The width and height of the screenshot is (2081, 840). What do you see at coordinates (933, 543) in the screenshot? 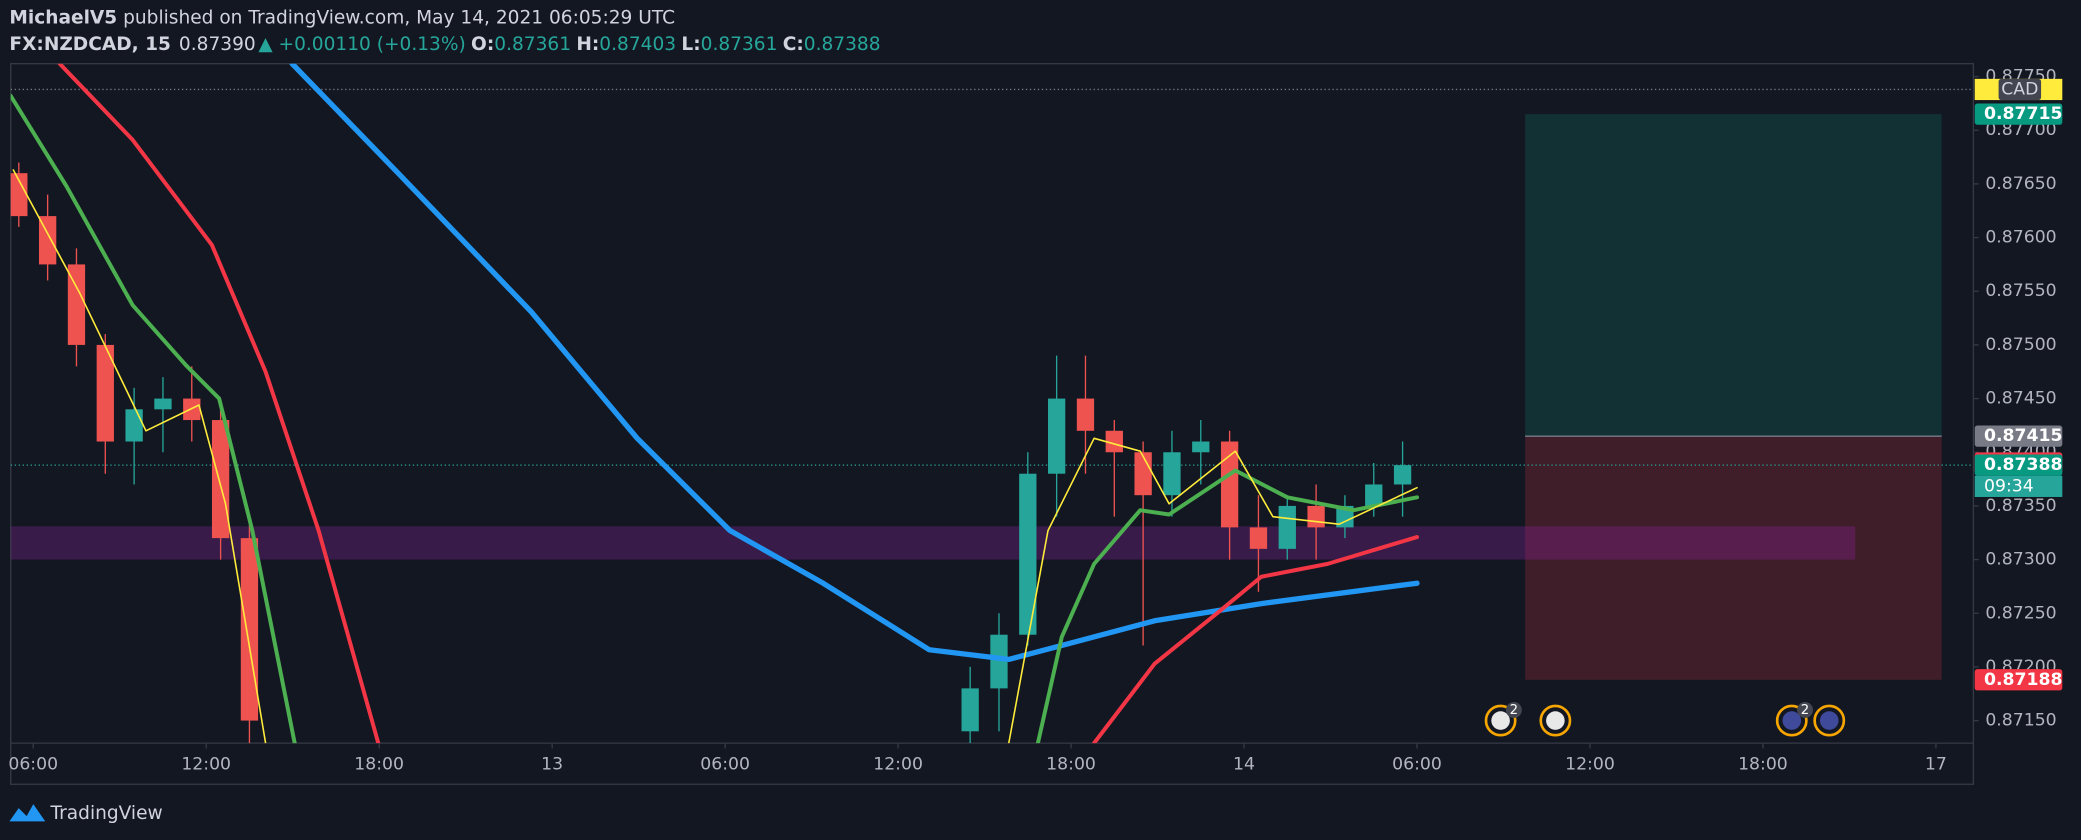
I see `zone` at bounding box center [933, 543].